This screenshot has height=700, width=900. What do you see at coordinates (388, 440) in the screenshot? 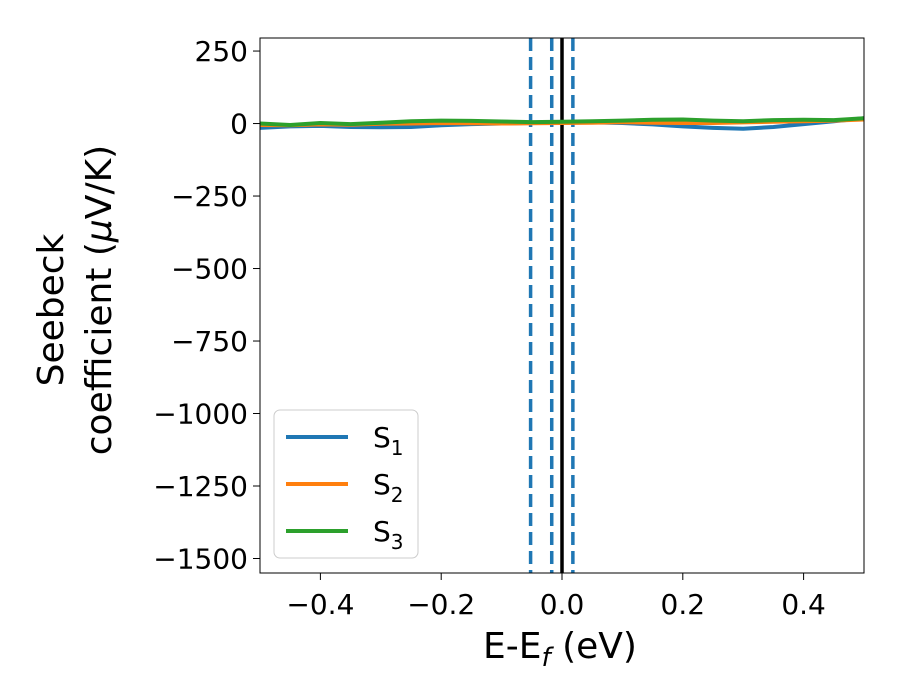
I see `legend-label-s1: S1` at bounding box center [388, 440].